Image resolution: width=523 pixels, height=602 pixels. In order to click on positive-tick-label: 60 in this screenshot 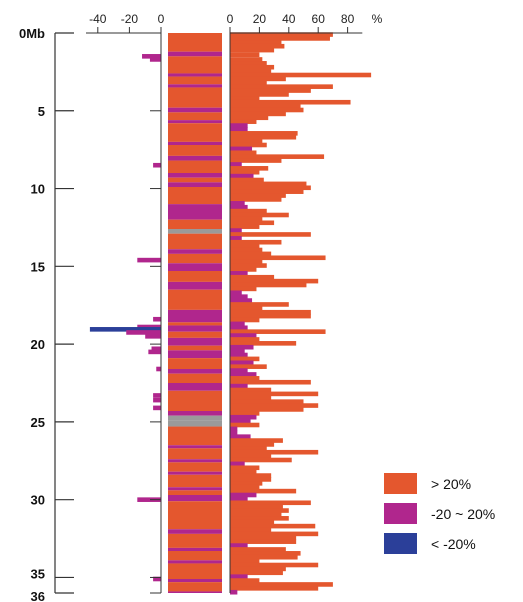, I will do `click(319, 19)`.